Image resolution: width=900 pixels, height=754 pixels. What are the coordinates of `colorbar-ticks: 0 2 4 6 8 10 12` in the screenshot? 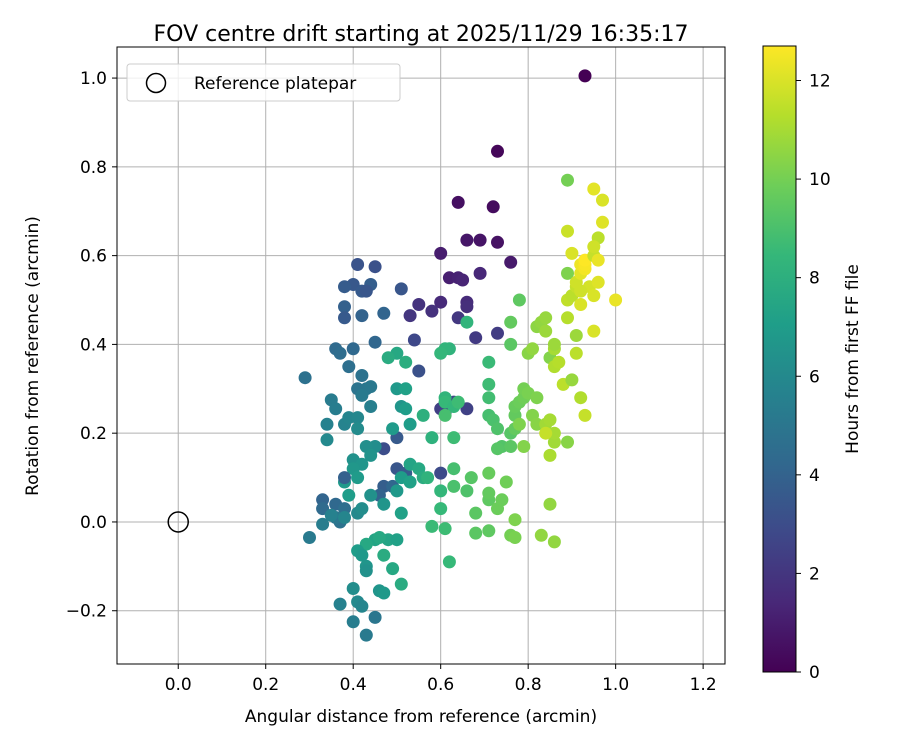 It's located at (813, 377).